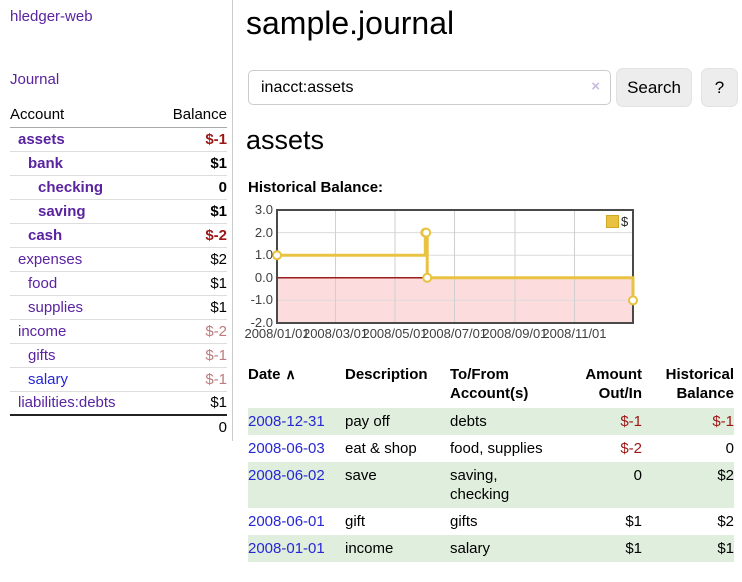 The width and height of the screenshot is (742, 582). Describe the element at coordinates (491, 421) in the screenshot. I see `transaction-row: 2008-12-31 pay off debts $-1 $-1` at that location.